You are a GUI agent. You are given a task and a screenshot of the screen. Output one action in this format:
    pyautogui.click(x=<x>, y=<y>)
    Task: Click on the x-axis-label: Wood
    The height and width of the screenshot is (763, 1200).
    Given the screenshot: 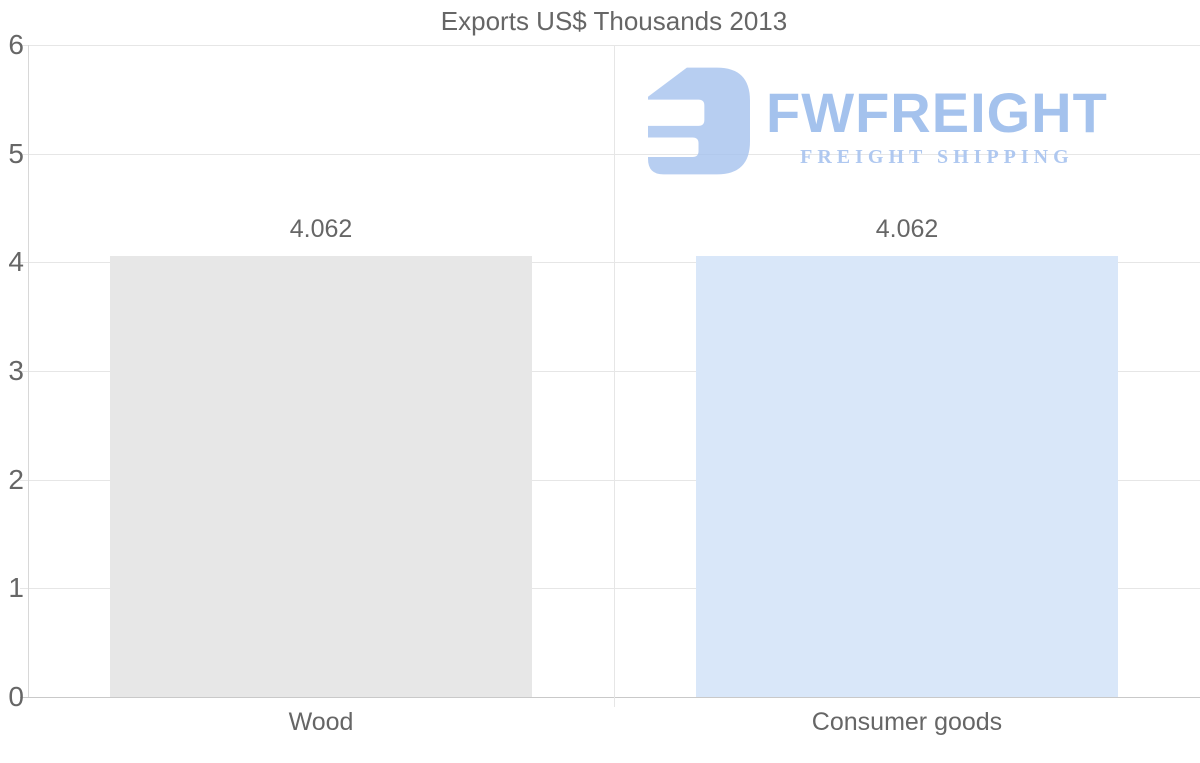 What is the action you would take?
    pyautogui.click(x=321, y=722)
    